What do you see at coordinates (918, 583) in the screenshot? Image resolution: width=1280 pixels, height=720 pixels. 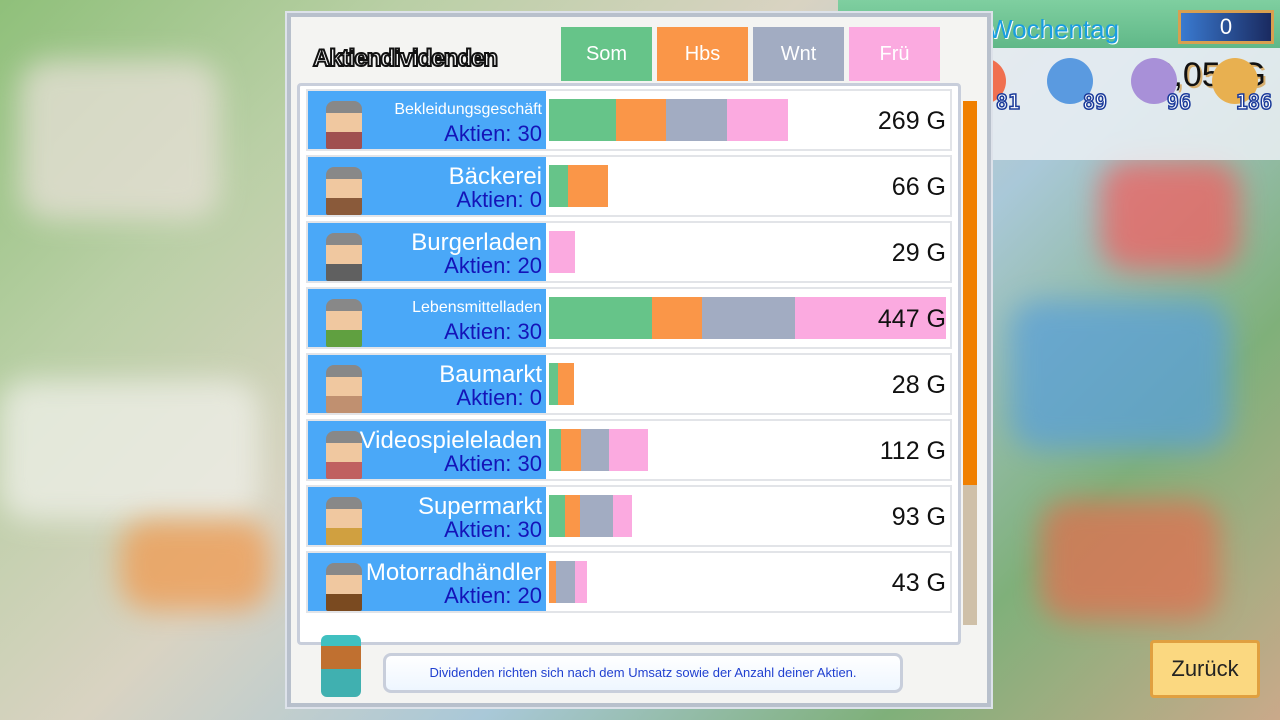 I see `dividend-total: 43 G` at bounding box center [918, 583].